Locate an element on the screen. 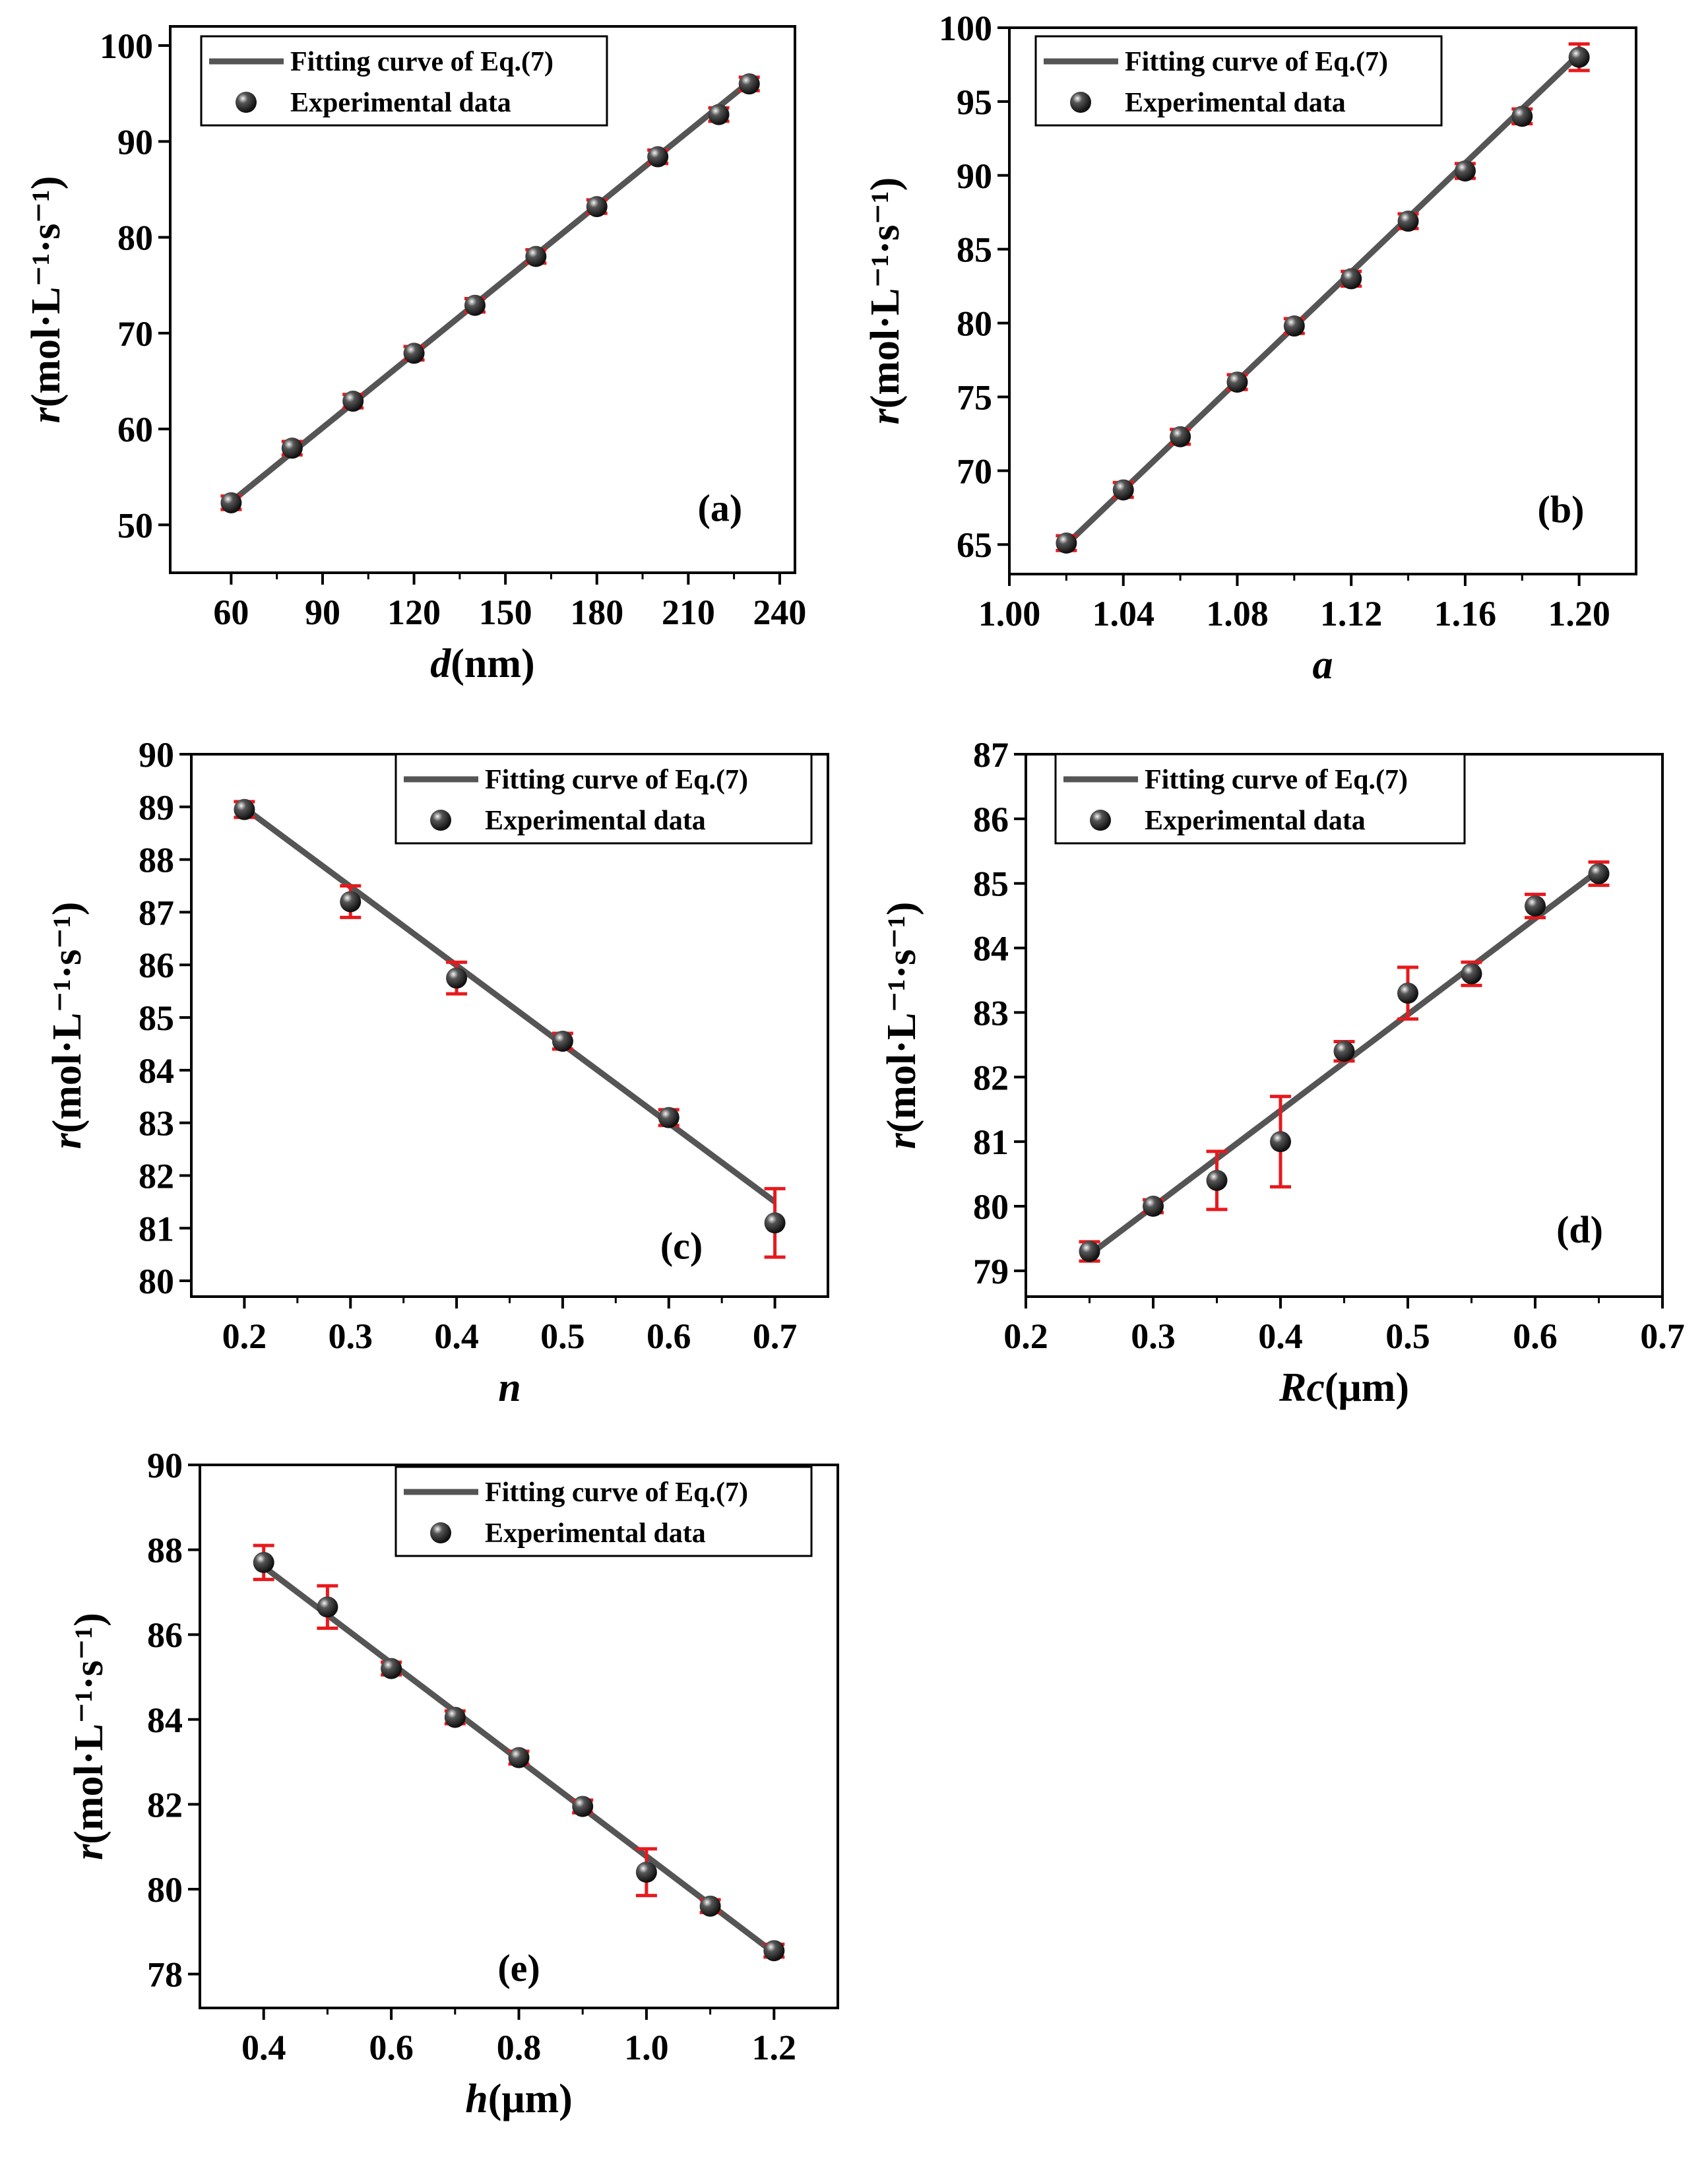 This screenshot has width=1708, height=2165. x-axis-title-symbol: d is located at coordinates (440, 664).